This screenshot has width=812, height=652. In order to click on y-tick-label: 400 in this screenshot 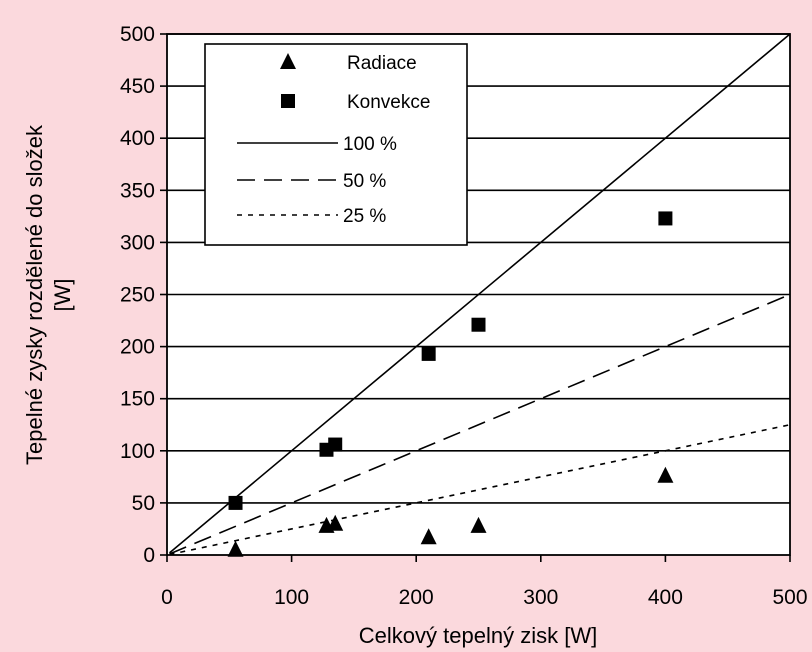, I will do `click(137, 138)`.